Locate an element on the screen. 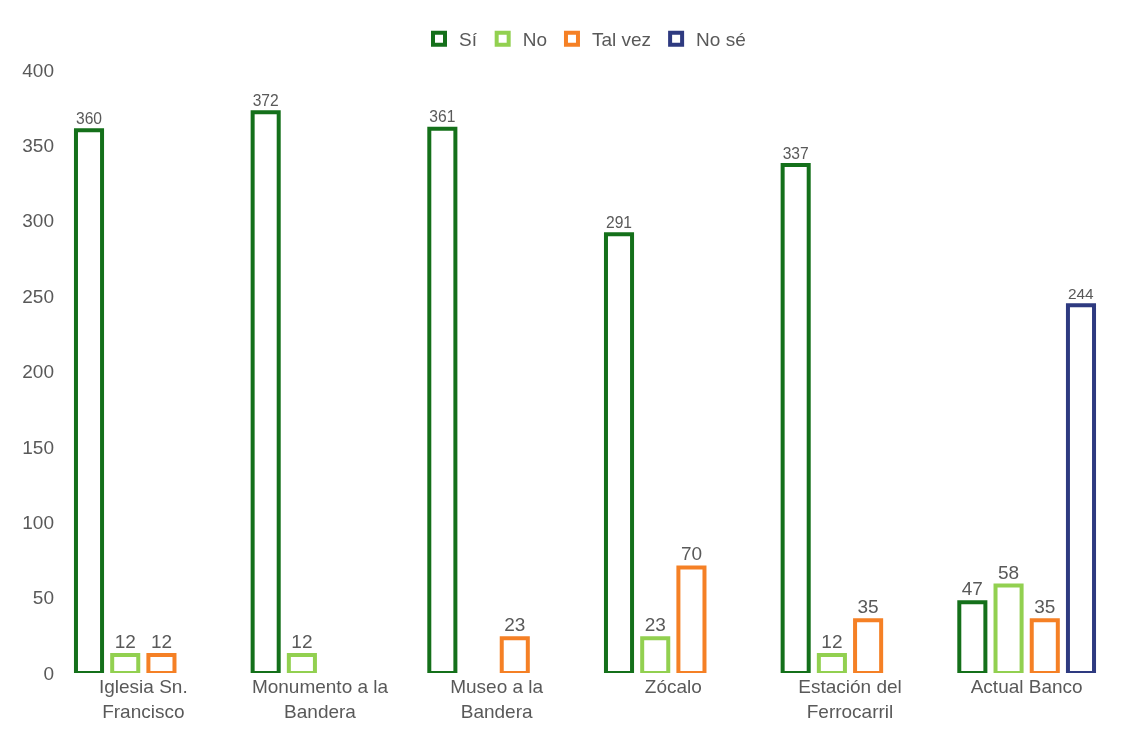 The height and width of the screenshot is (743, 1125). data-label: 58 is located at coordinates (1008, 572).